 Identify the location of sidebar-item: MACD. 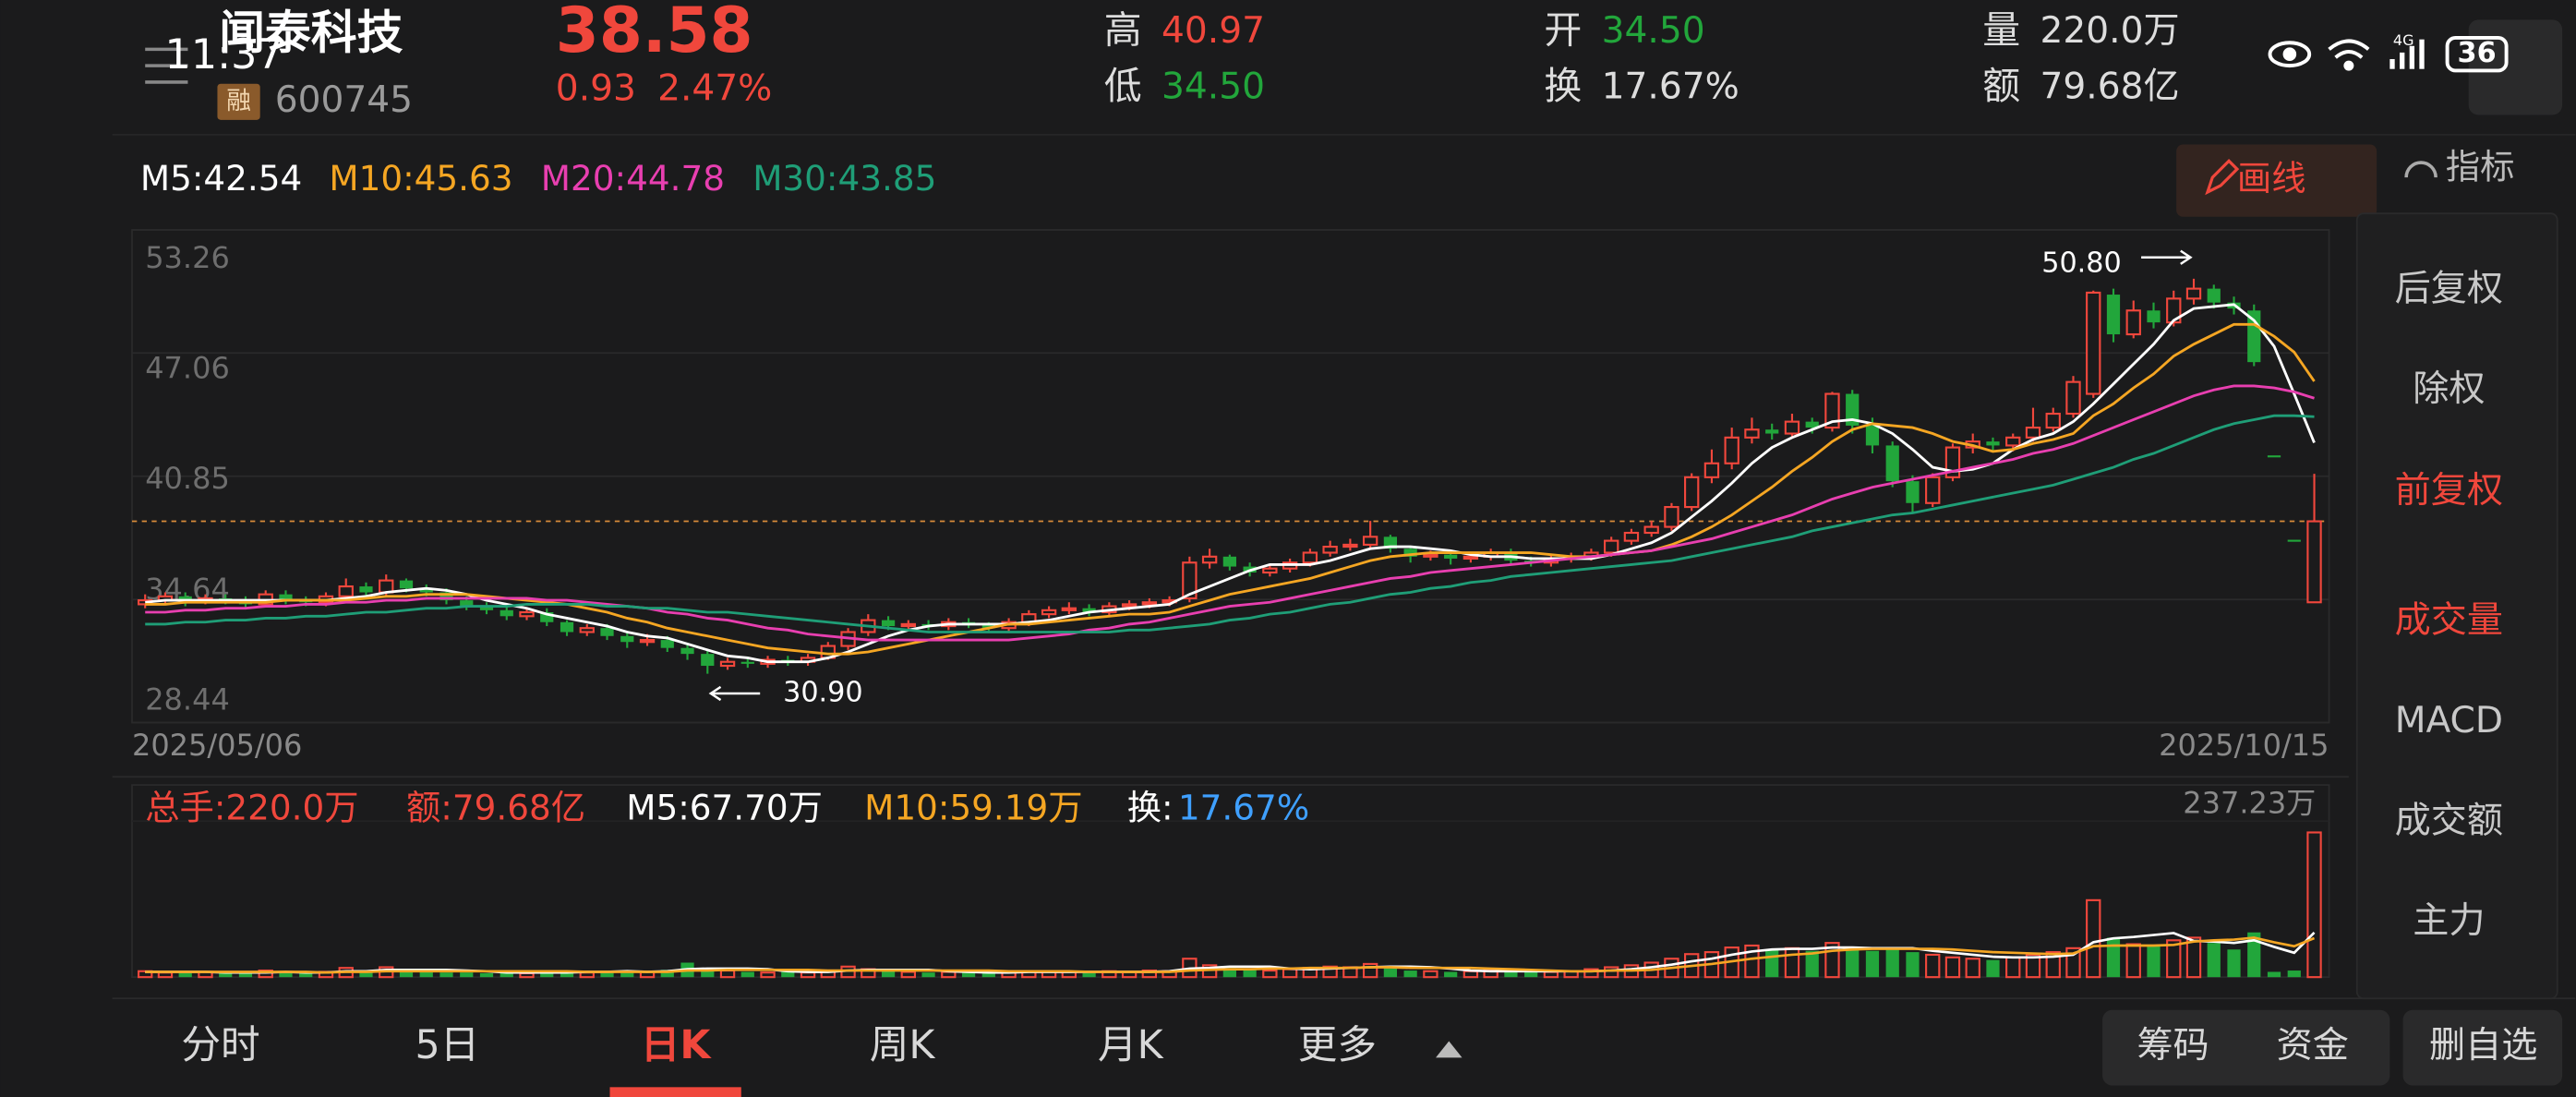
(2449, 720).